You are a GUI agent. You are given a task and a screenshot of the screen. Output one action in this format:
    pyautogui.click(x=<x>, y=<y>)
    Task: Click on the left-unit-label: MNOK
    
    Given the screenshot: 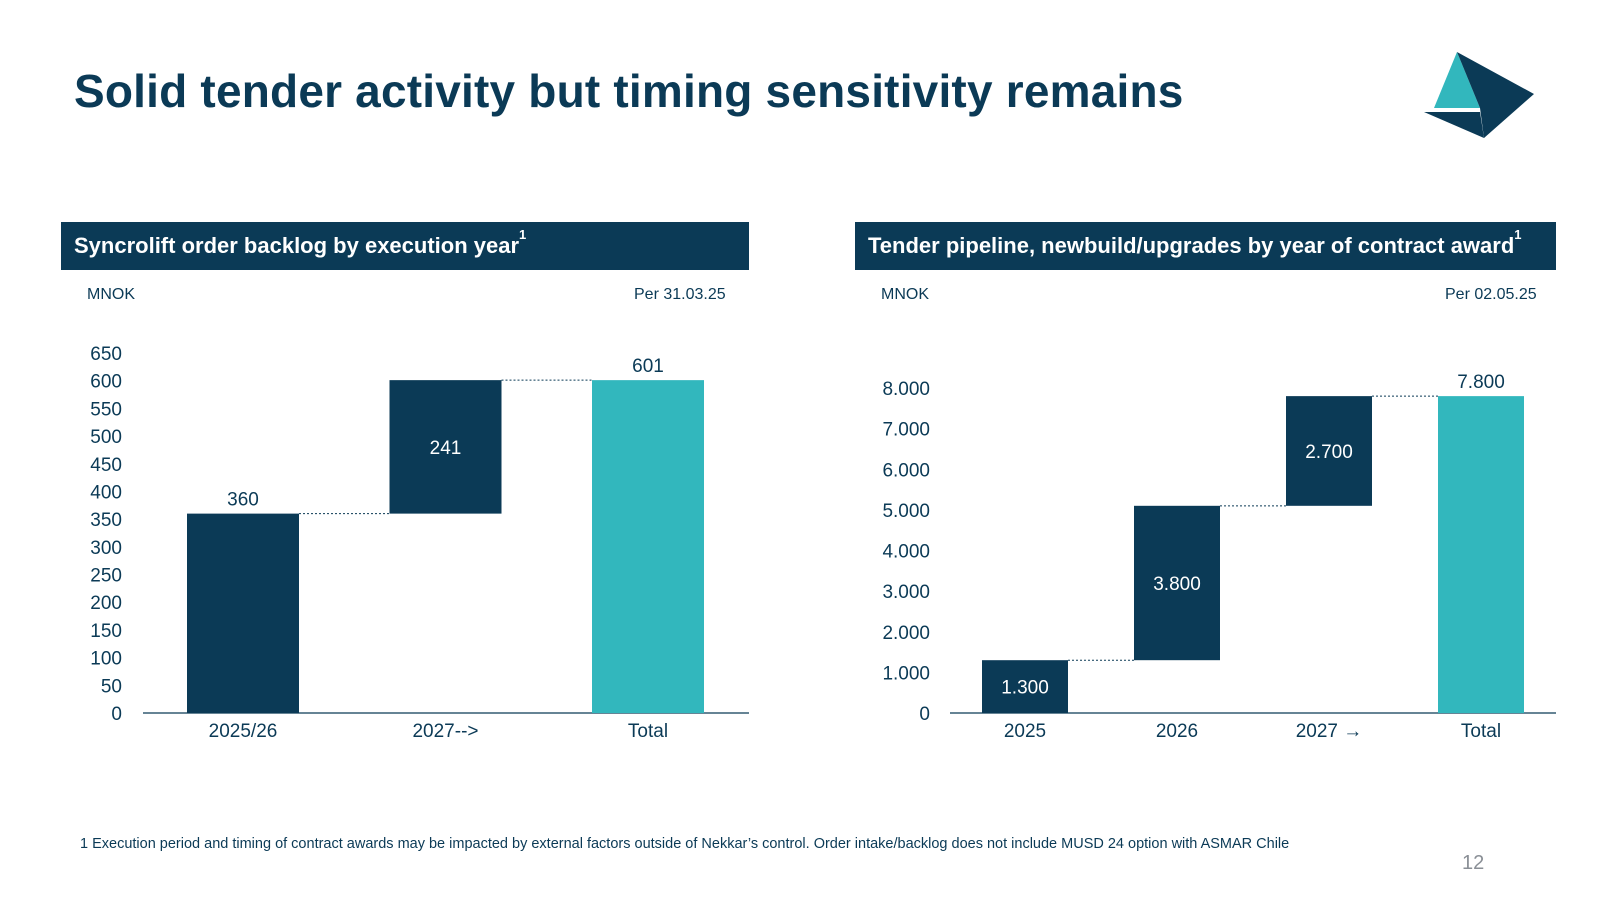 What is the action you would take?
    pyautogui.click(x=111, y=294)
    